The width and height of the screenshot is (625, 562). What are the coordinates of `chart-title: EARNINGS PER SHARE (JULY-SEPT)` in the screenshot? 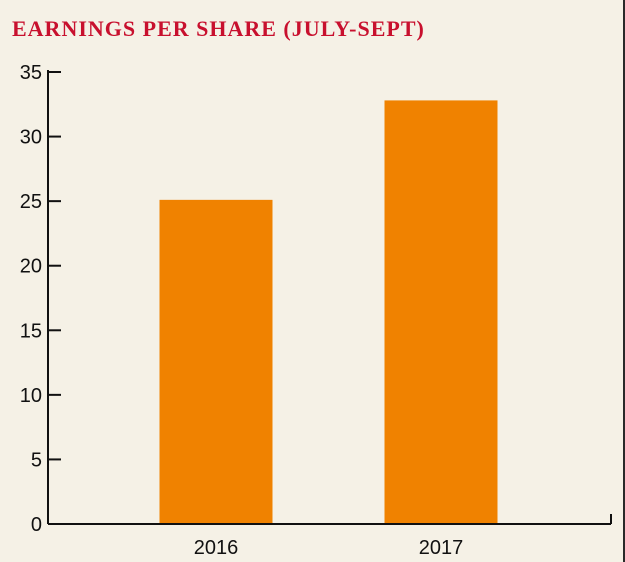 It's located at (218, 28).